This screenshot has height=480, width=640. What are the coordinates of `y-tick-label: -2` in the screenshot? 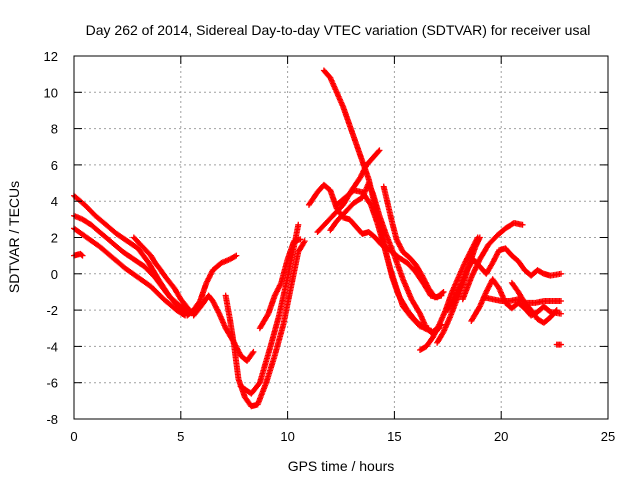 It's located at (52, 310).